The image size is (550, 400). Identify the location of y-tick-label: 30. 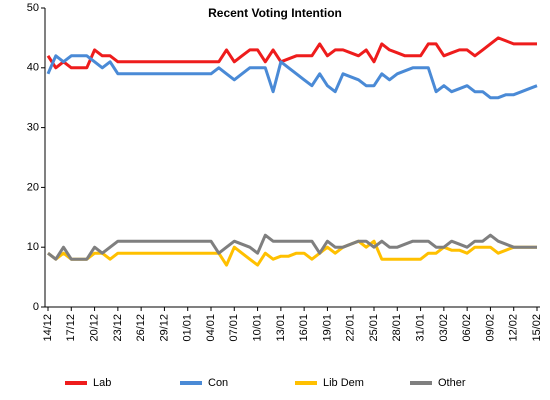
(33, 128).